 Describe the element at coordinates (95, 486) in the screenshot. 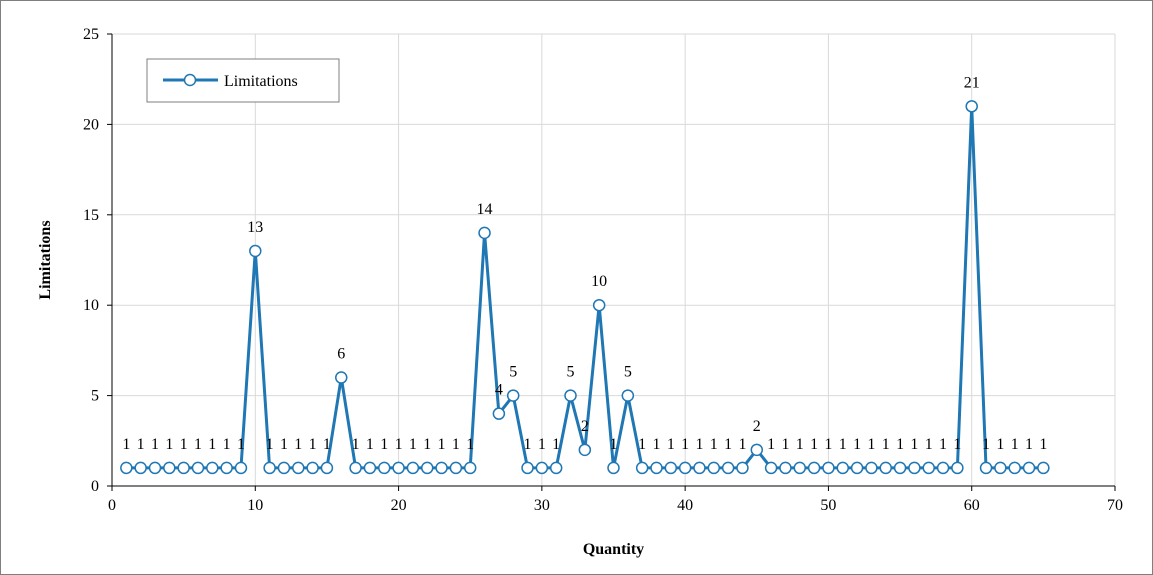

I see `y-tick-label: 0` at that location.